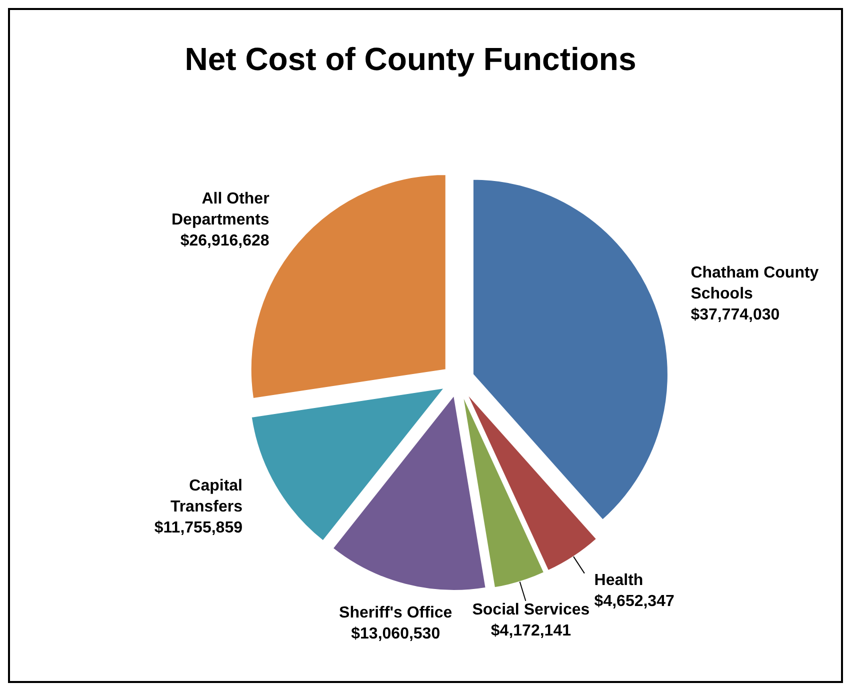 The image size is (851, 691). Describe the element at coordinates (395, 613) in the screenshot. I see `slice-label: Sheriff's Office` at that location.